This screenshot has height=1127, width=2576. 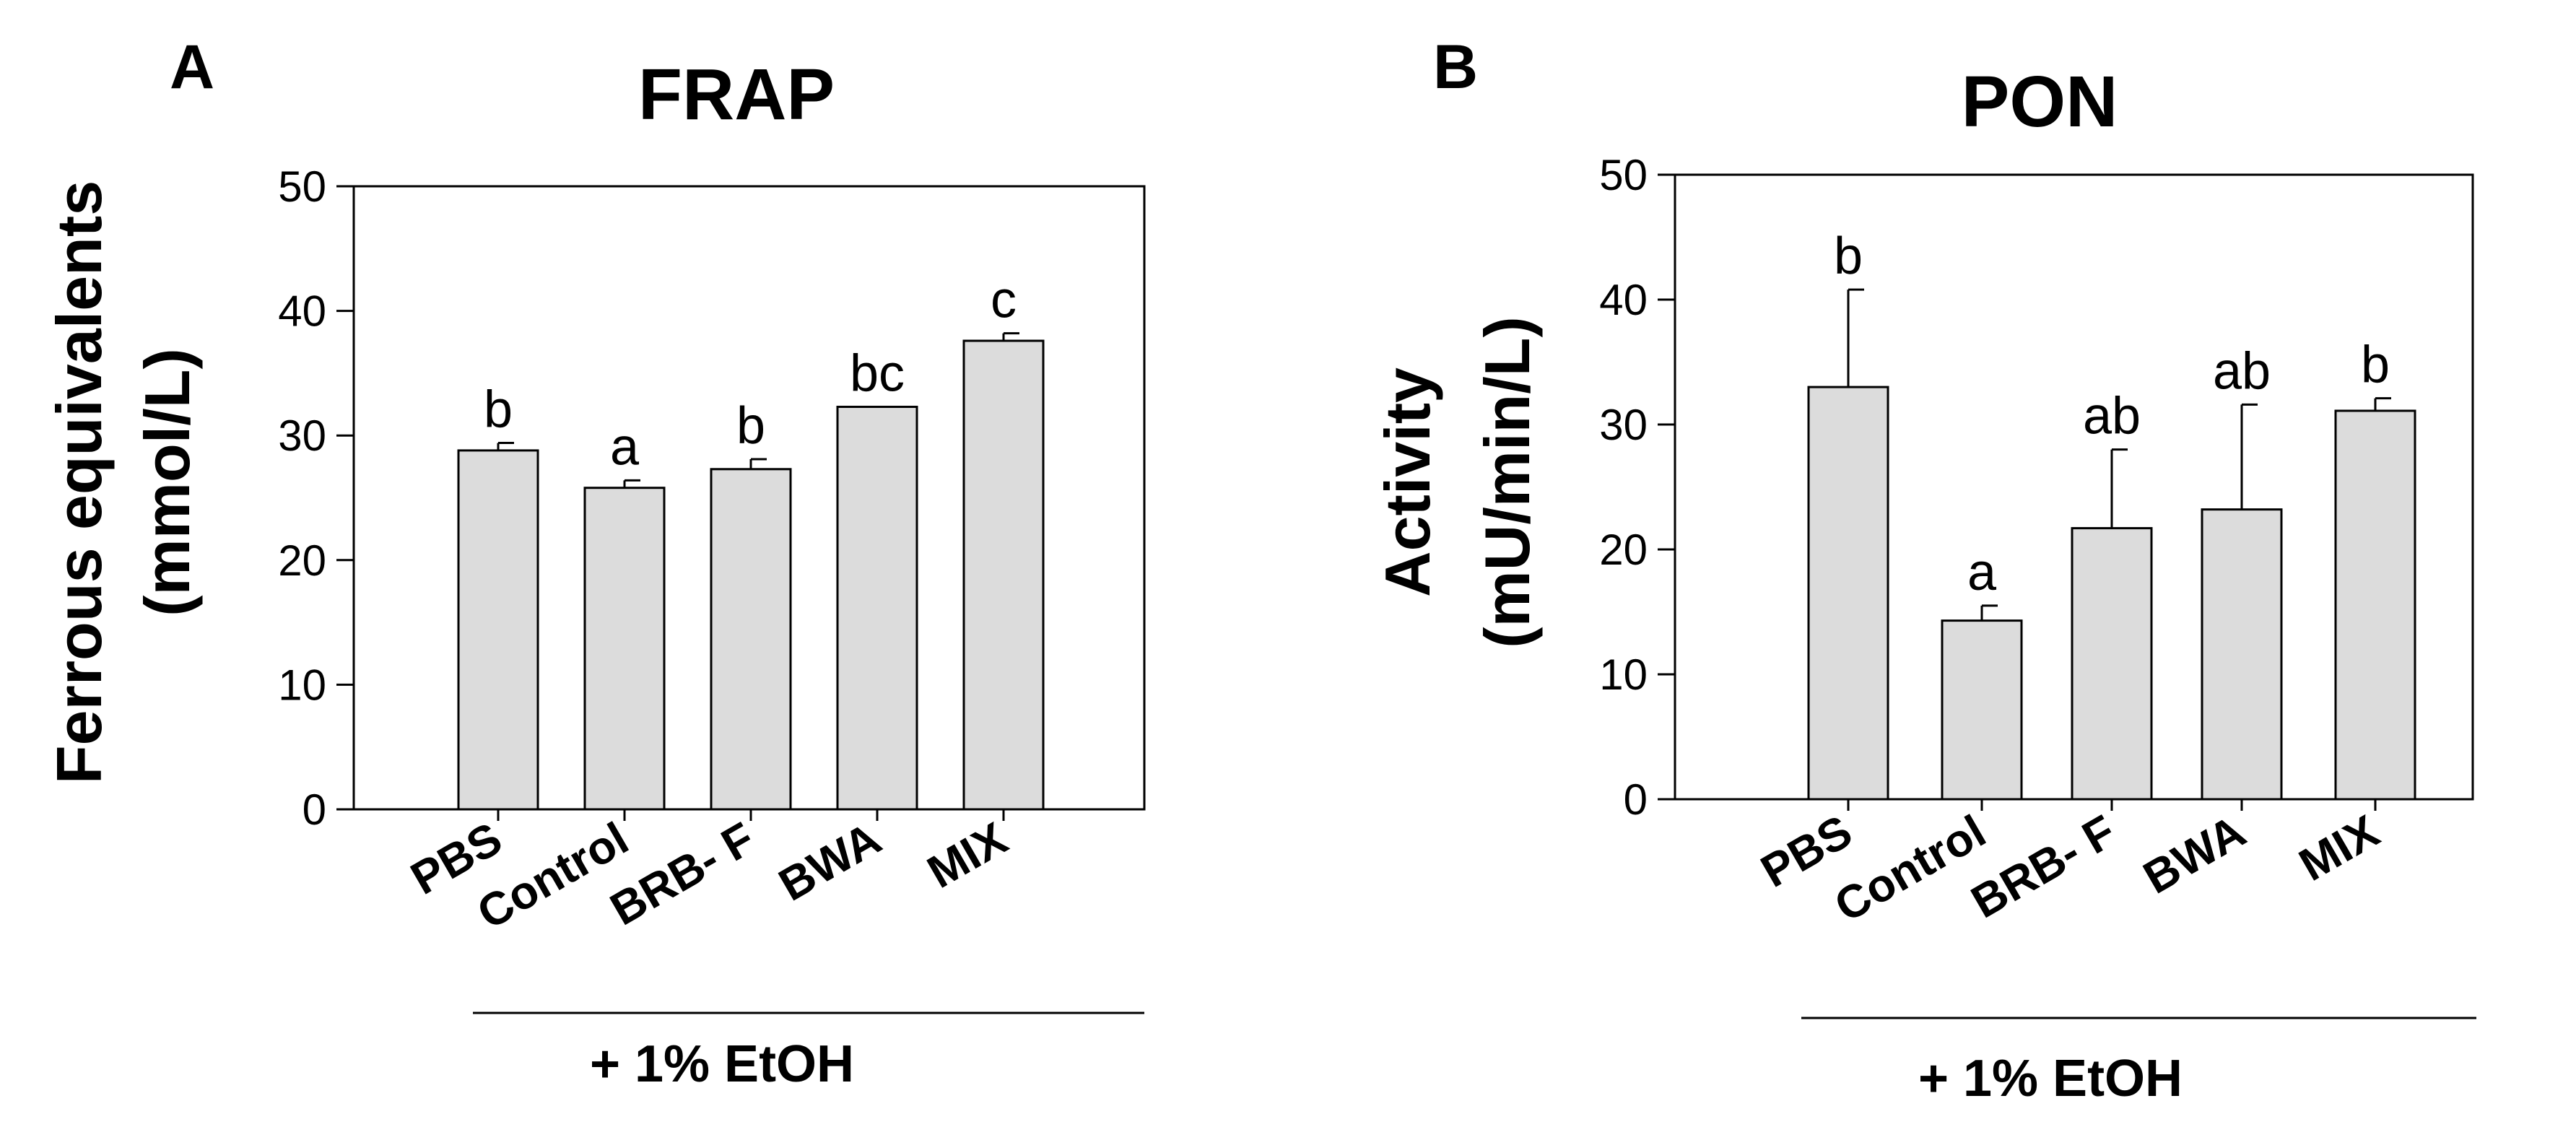 I want to click on panel-b-ytick-label: 20, so click(x=1623, y=550).